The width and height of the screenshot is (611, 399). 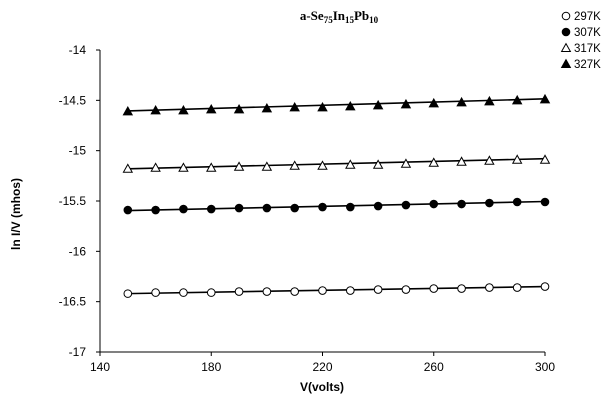 I want to click on title-part-2: In, so click(x=339, y=15).